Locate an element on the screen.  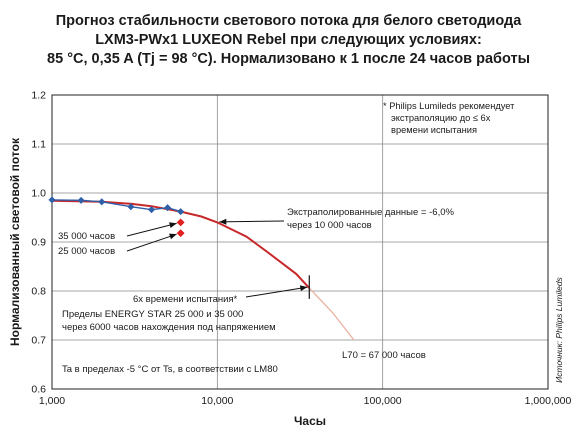
x-tick-label: 1,000,000 is located at coordinates (548, 401).